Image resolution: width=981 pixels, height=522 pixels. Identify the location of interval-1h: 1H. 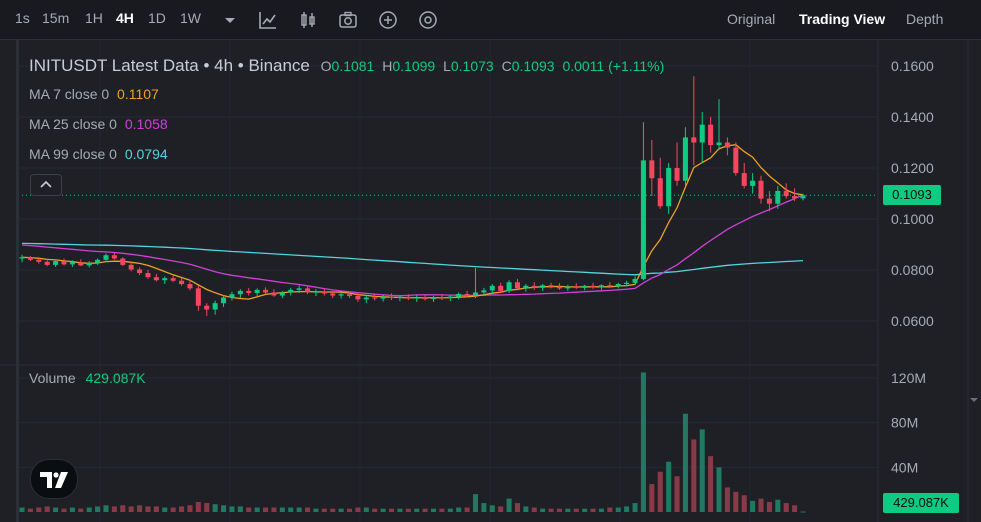
(94, 18).